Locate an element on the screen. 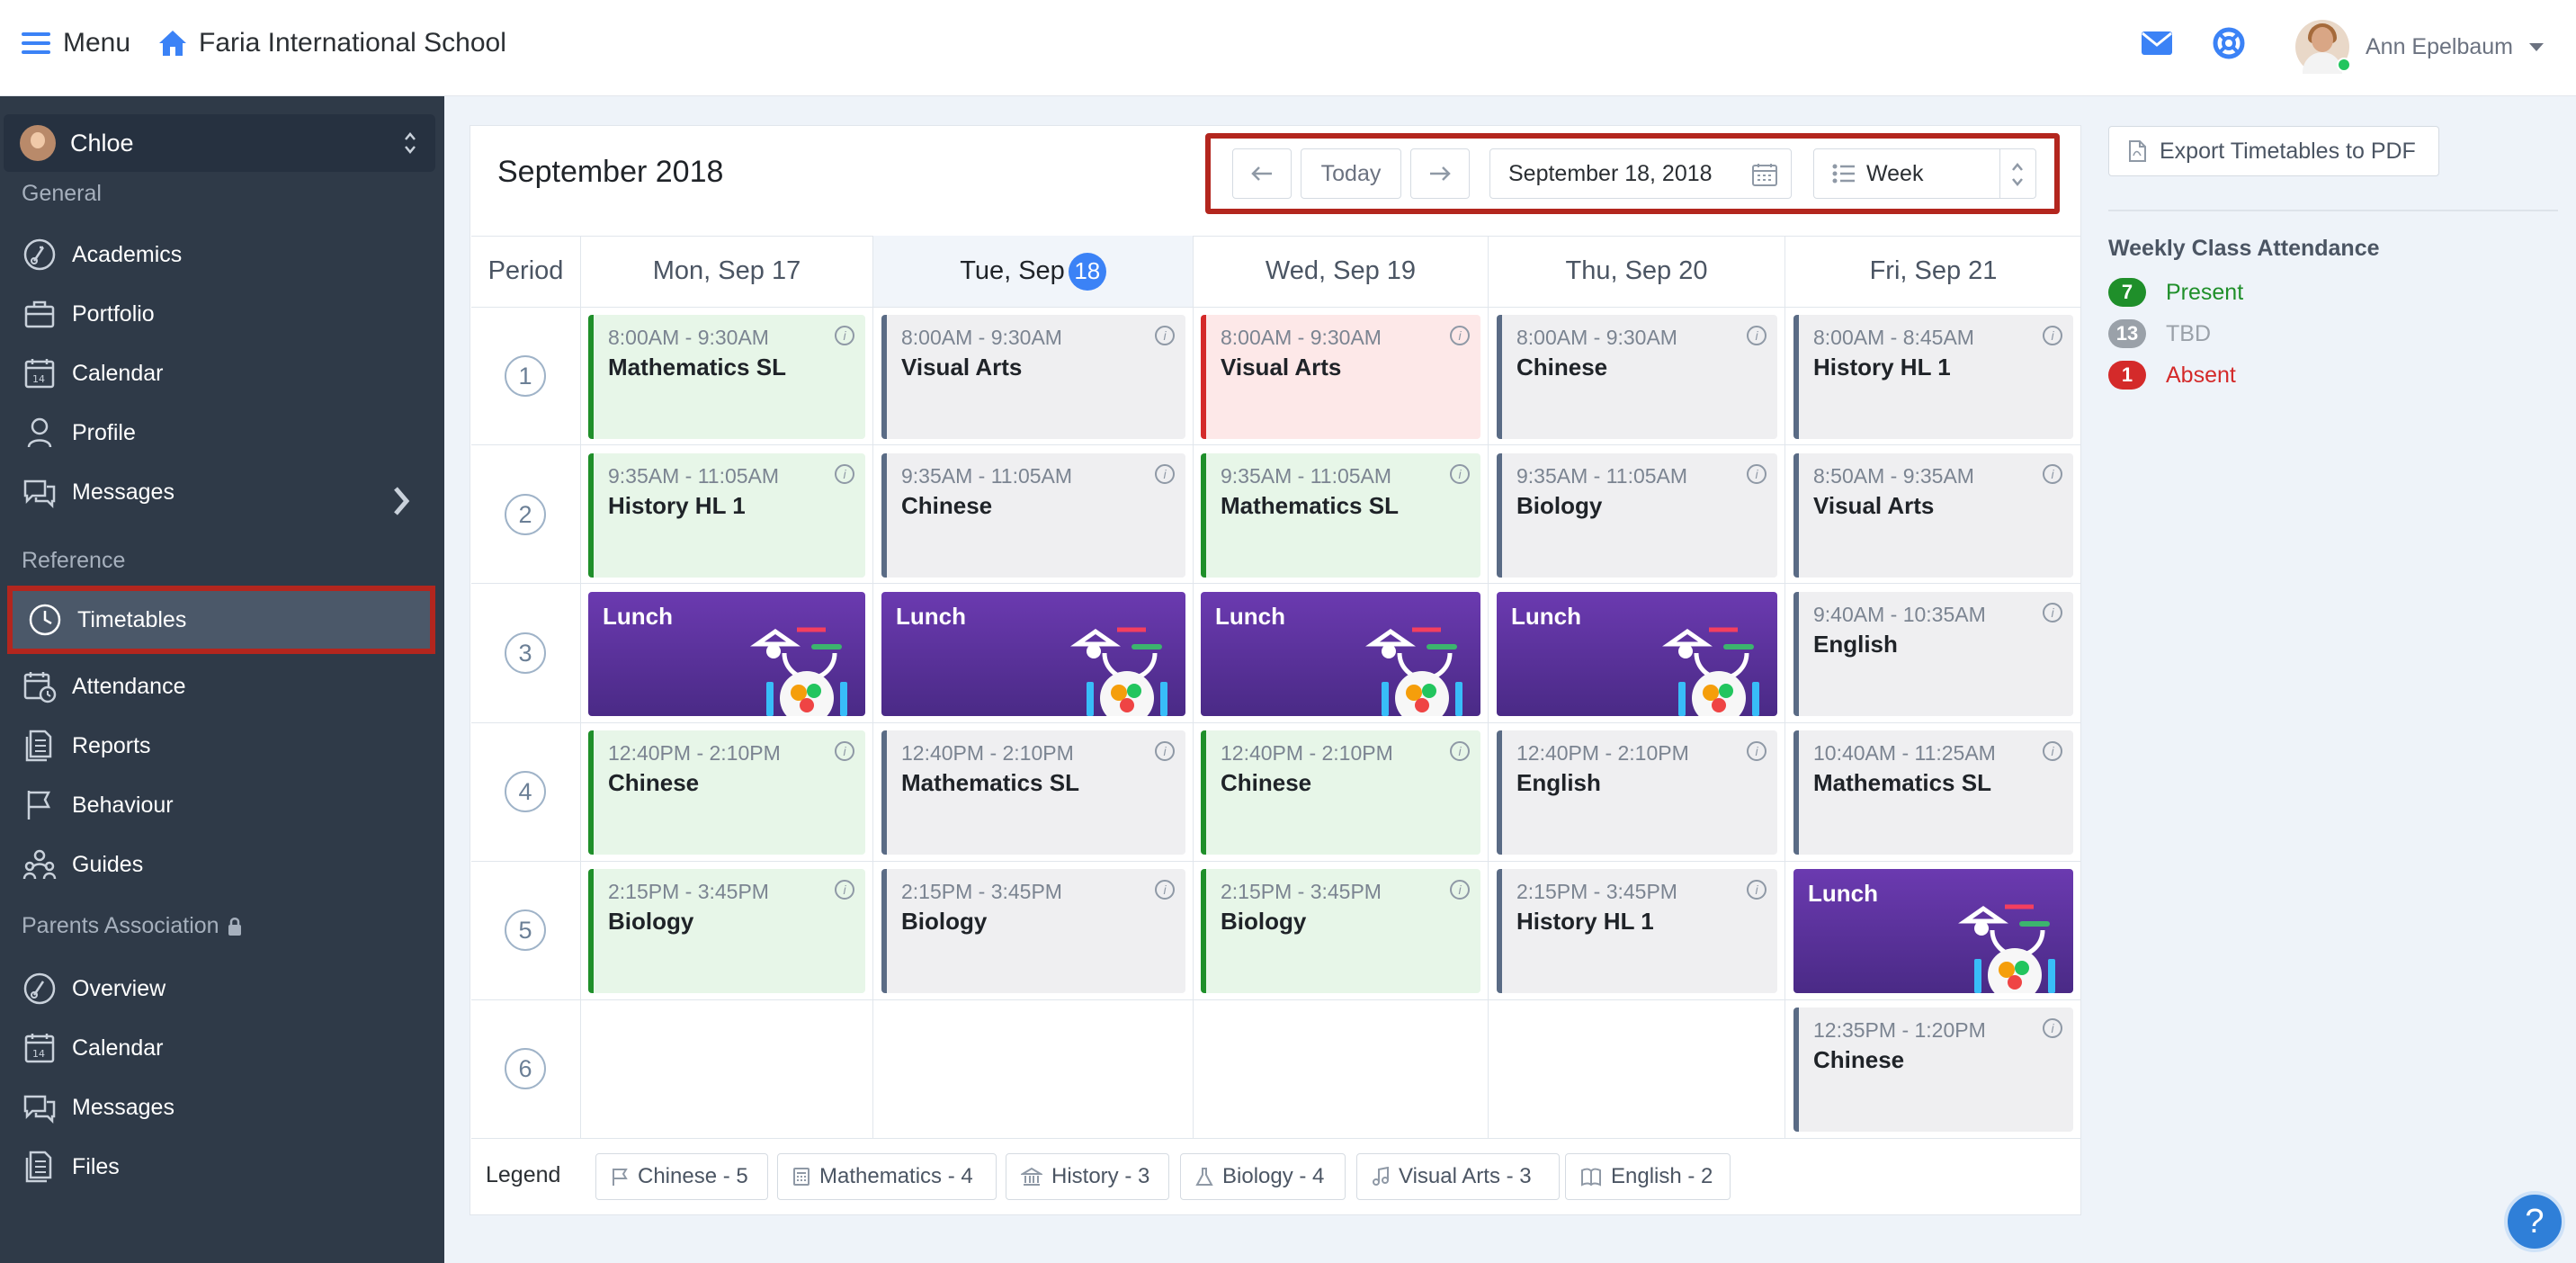 Image resolution: width=2576 pixels, height=1263 pixels. sidebar-item-label: Profile is located at coordinates (104, 432).